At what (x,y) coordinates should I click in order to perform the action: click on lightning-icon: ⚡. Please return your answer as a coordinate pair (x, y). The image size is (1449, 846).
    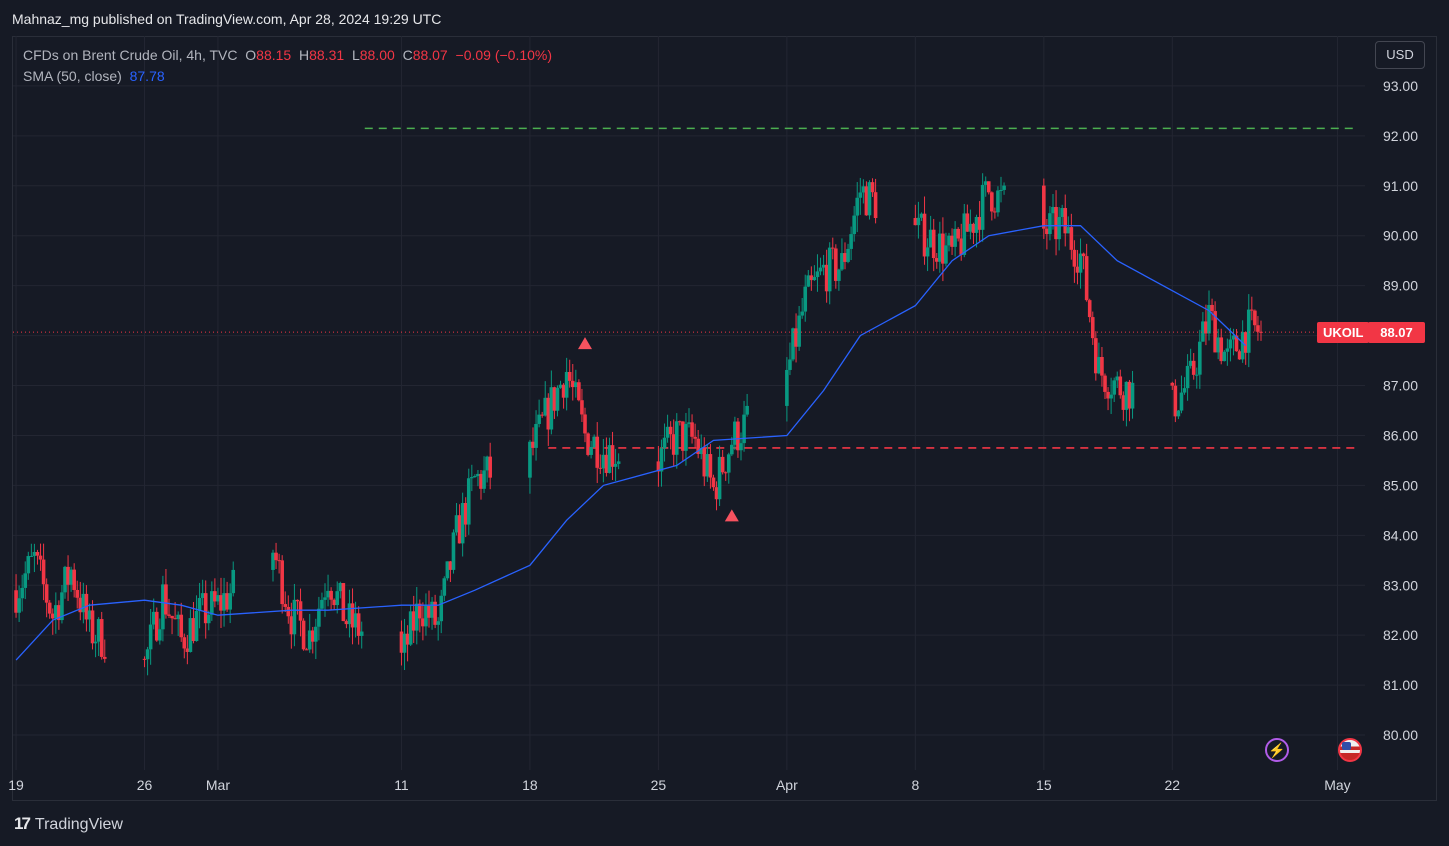
    Looking at the image, I should click on (1277, 750).